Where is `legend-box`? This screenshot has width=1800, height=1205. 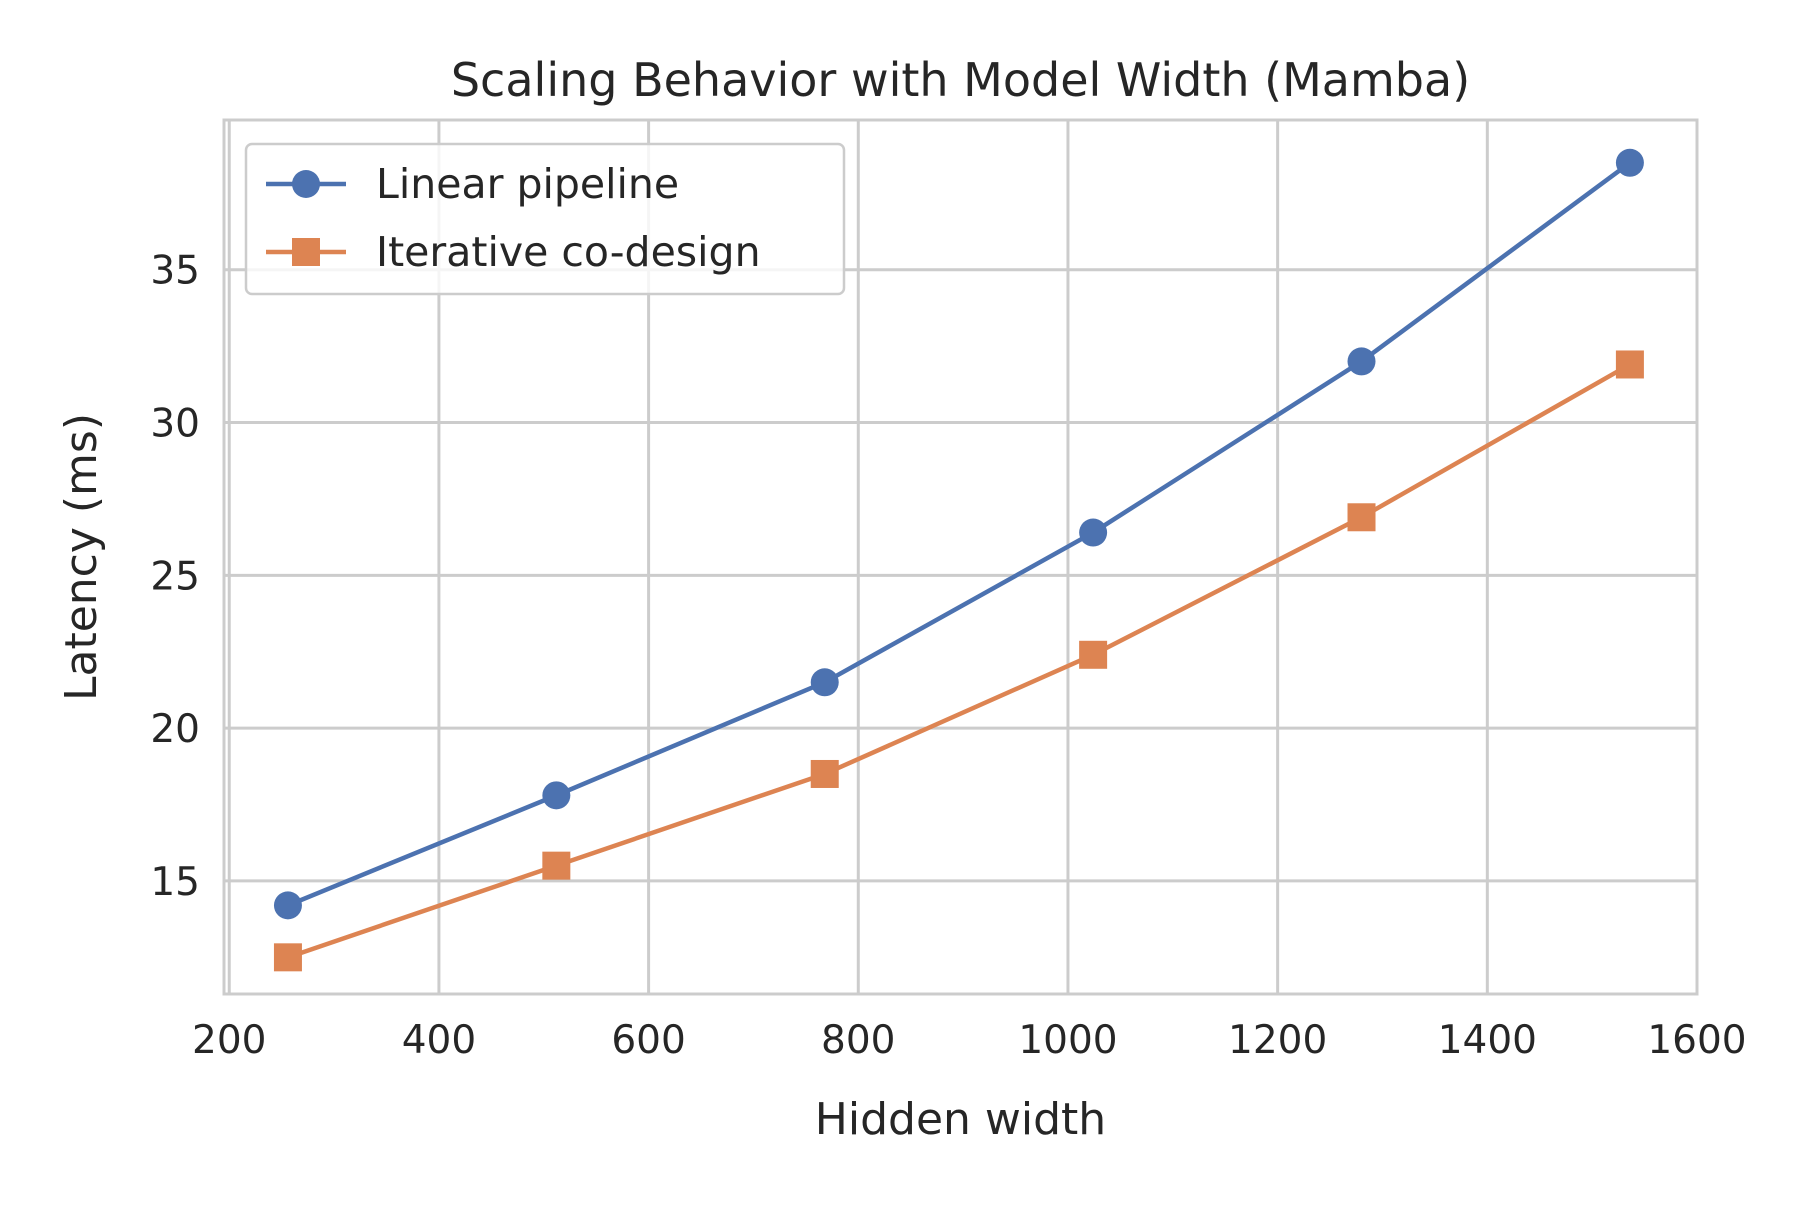 legend-box is located at coordinates (545, 219).